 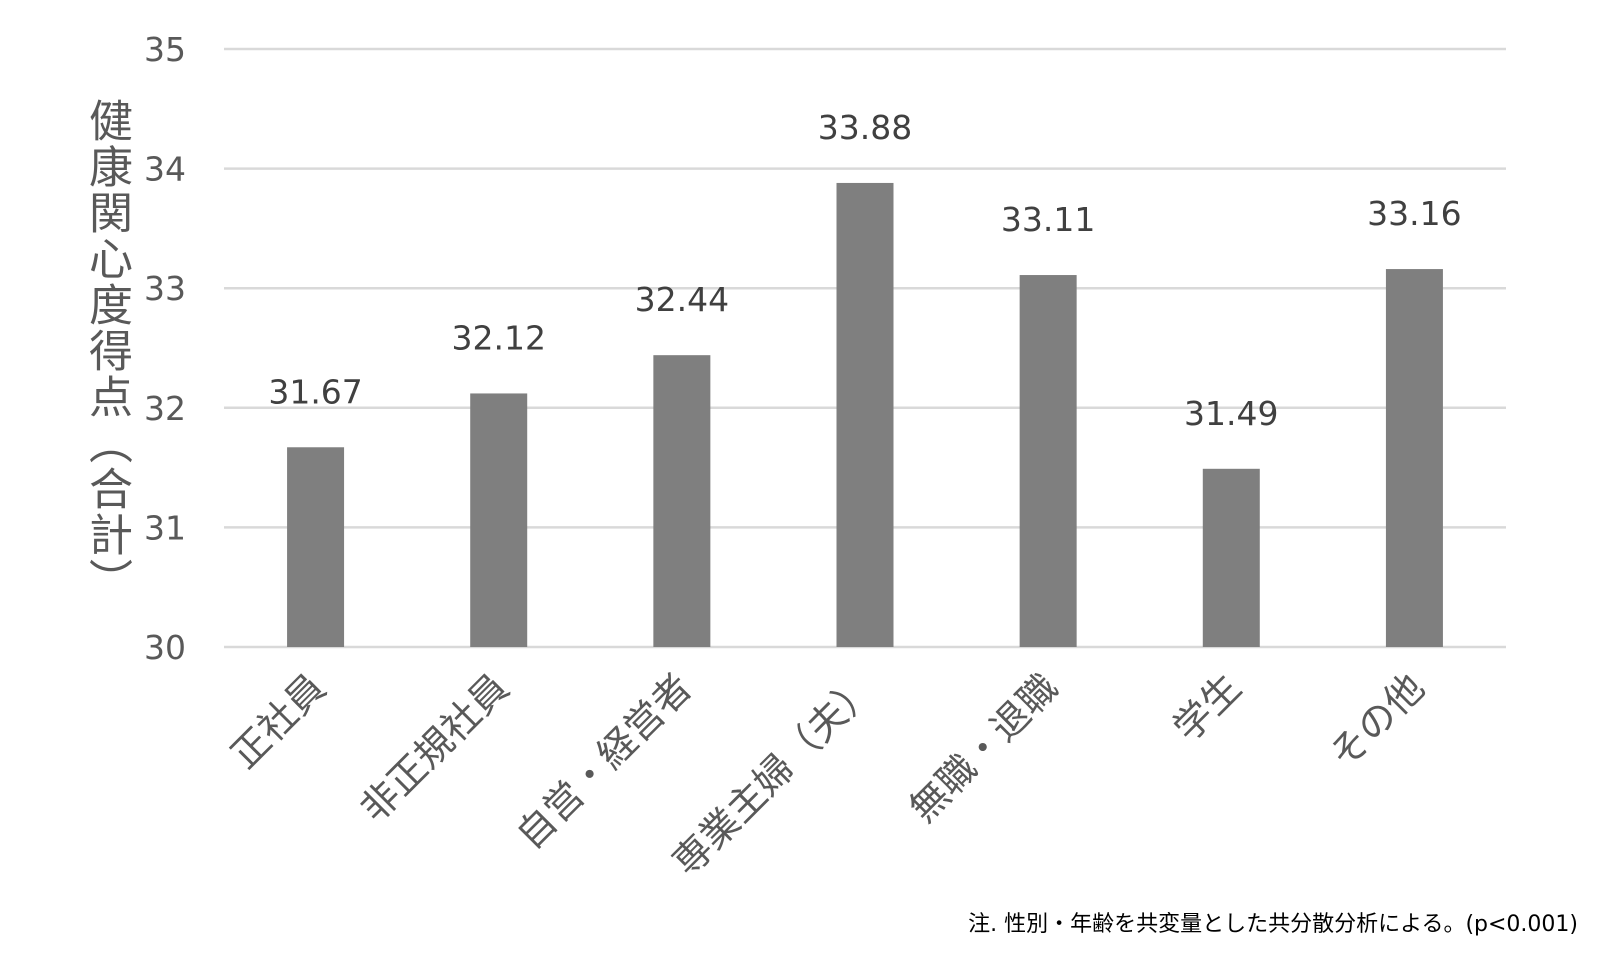 I want to click on footnote: 注. 性別・年齢を共変量とした共分散分析による。(p<0.001), so click(x=1273, y=924).